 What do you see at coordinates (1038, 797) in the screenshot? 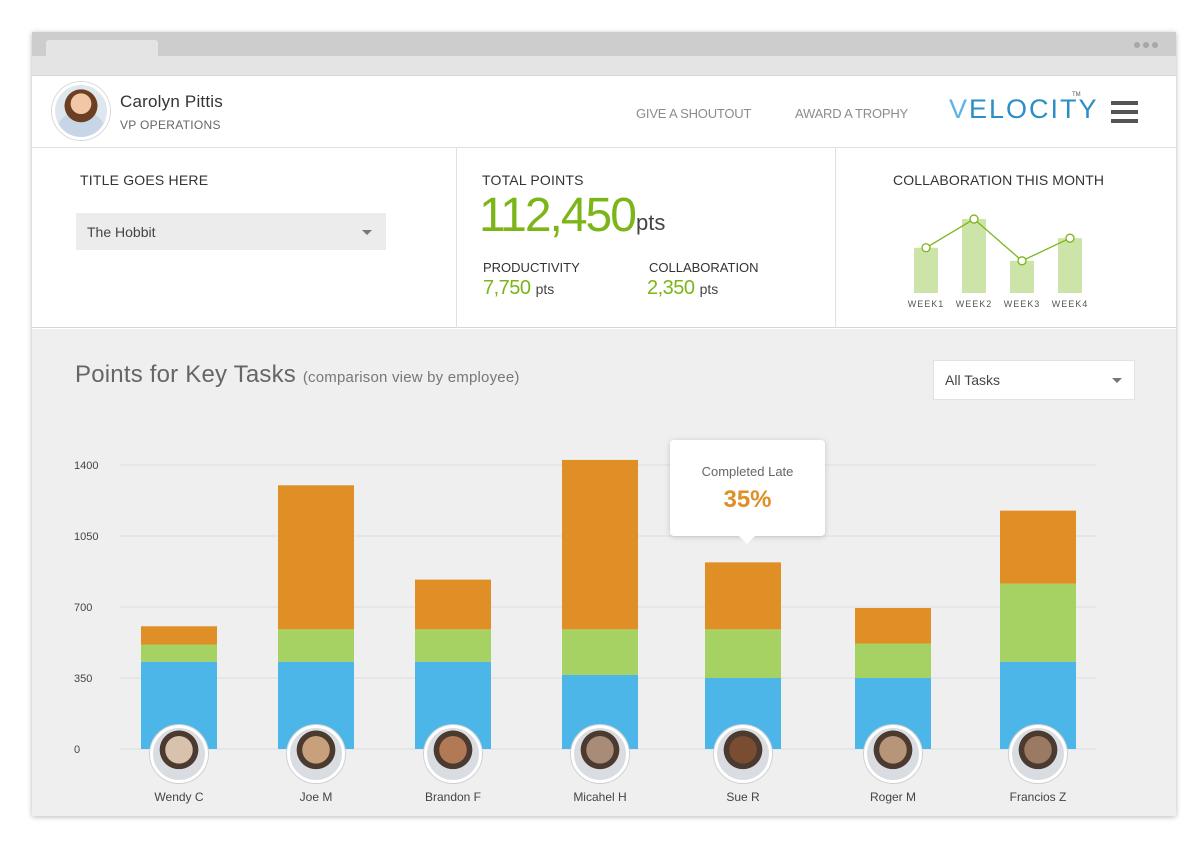
I see `employee-name: Francios Z` at bounding box center [1038, 797].